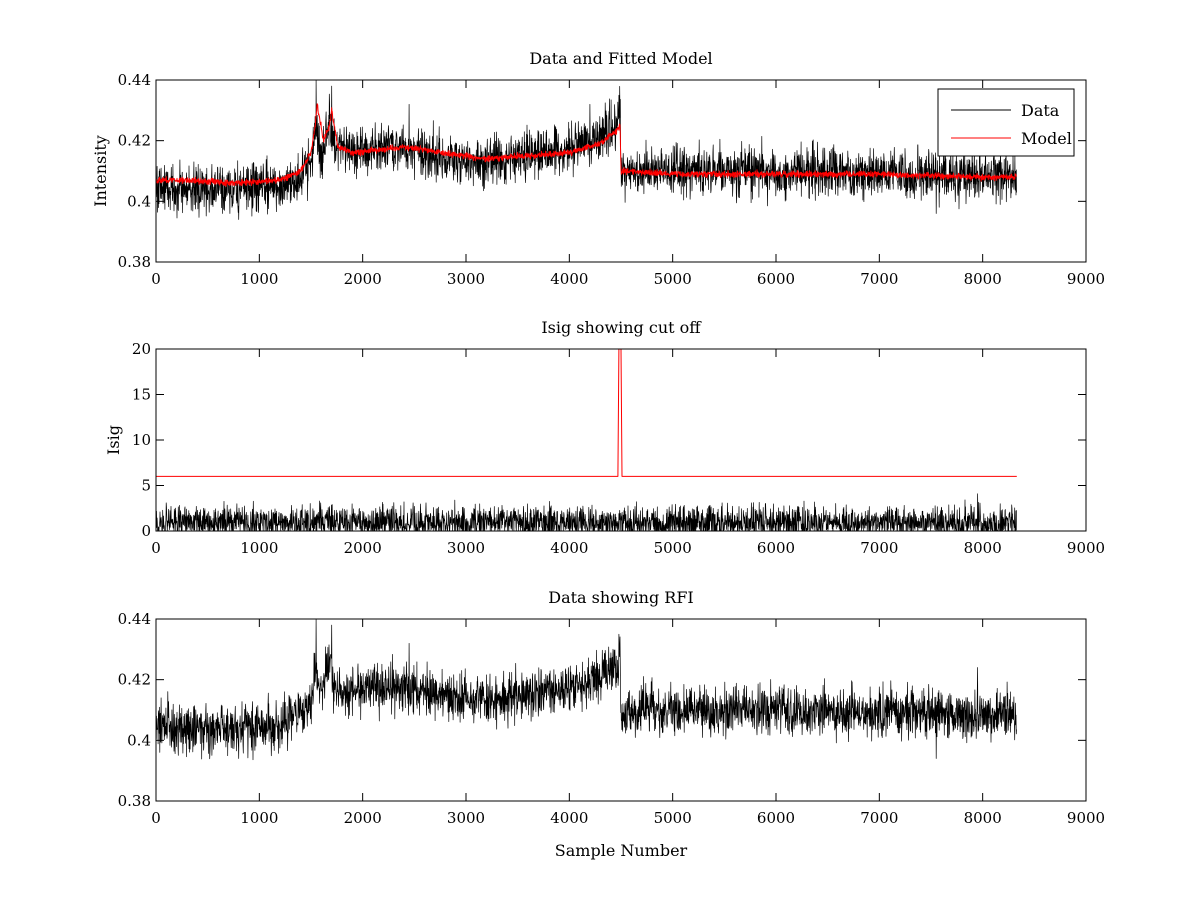  I want to click on y-tick-label: 10, so click(141, 440).